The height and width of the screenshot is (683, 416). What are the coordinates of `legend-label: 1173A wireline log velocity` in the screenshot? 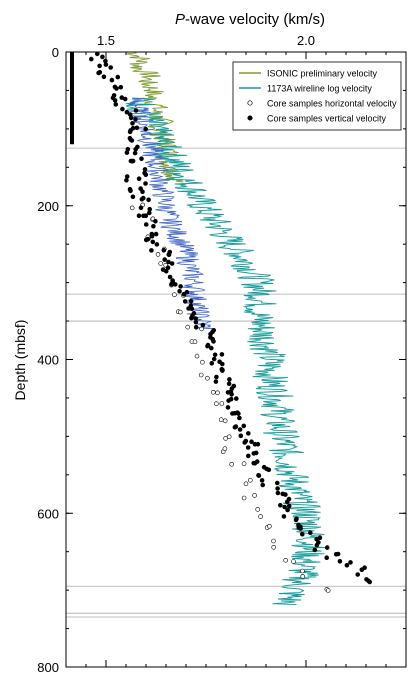 It's located at (319, 89).